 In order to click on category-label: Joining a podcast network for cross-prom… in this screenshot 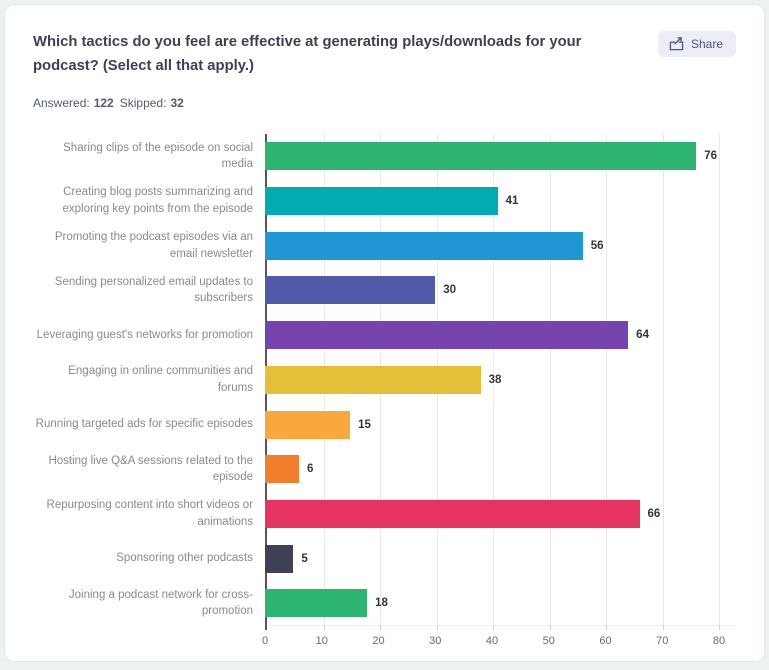, I will do `click(160, 603)`.